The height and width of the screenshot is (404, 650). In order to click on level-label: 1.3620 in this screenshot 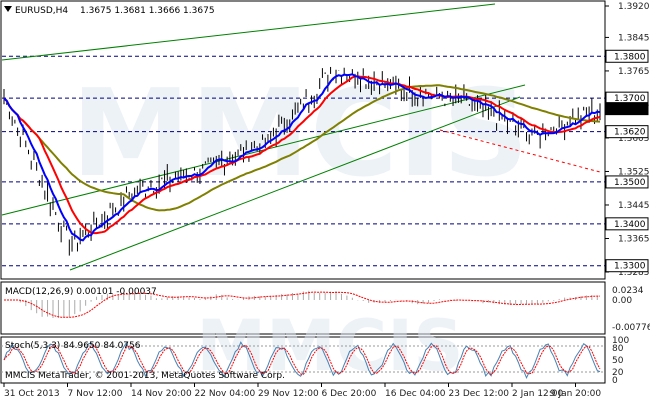, I will do `click(630, 133)`.